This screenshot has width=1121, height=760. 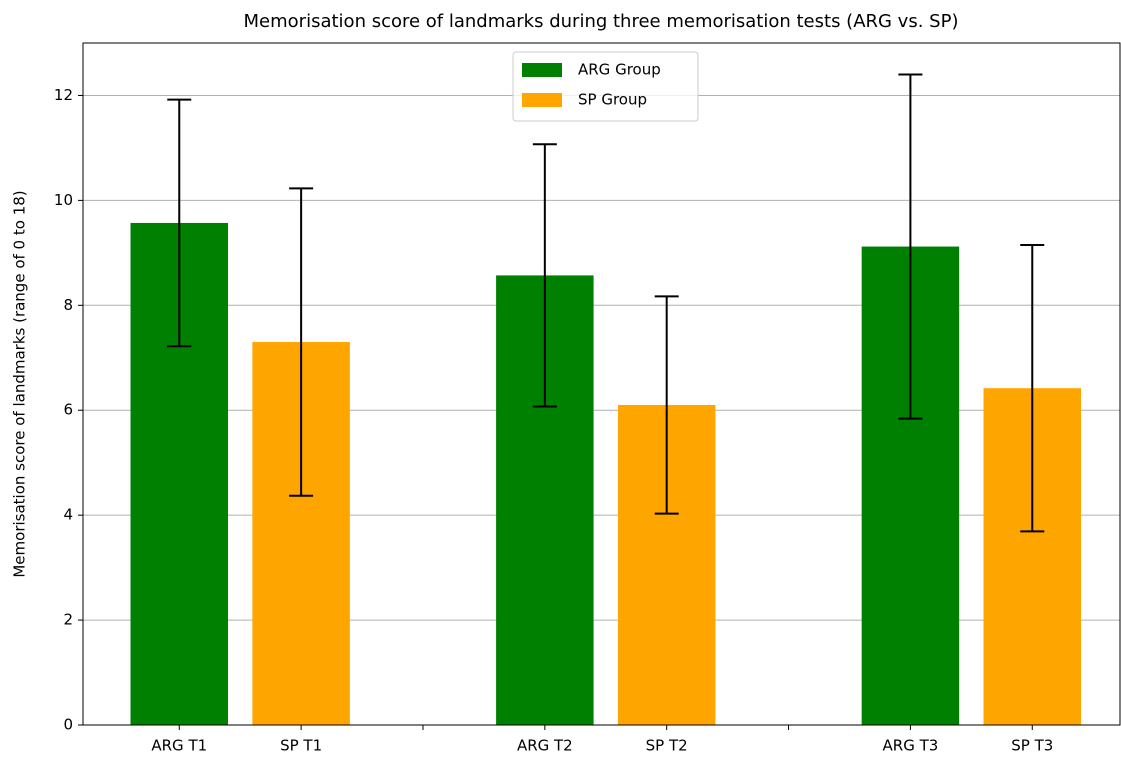 I want to click on y-tick-label: 8, so click(x=68, y=305).